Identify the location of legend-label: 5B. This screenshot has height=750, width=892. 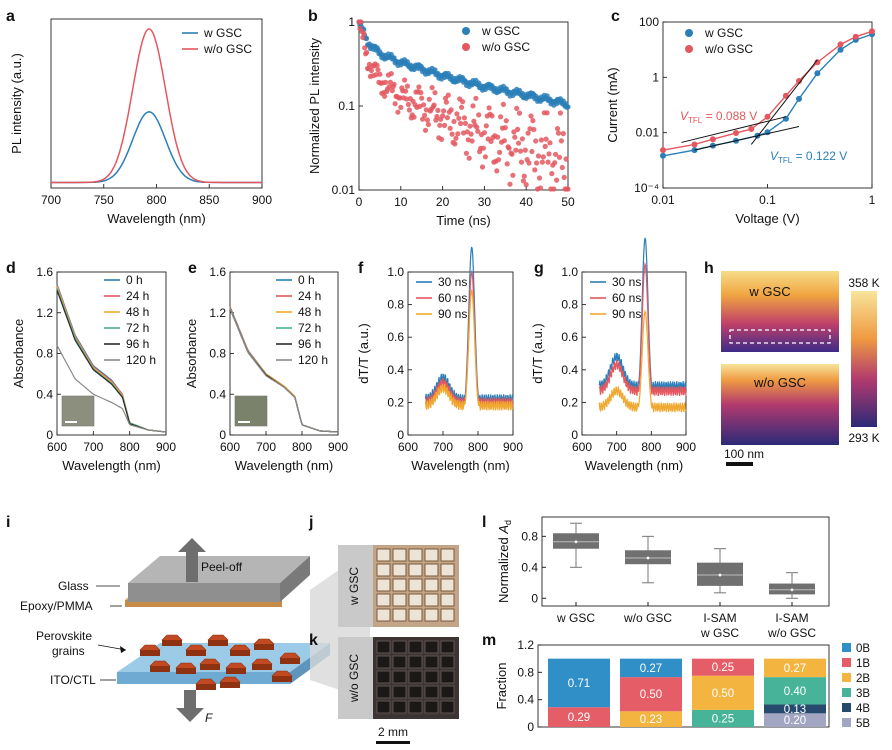
(863, 724).